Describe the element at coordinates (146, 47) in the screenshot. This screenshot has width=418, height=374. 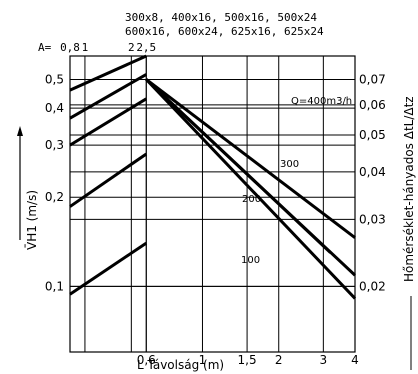
I see `a-tick-label: 2,5` at that location.